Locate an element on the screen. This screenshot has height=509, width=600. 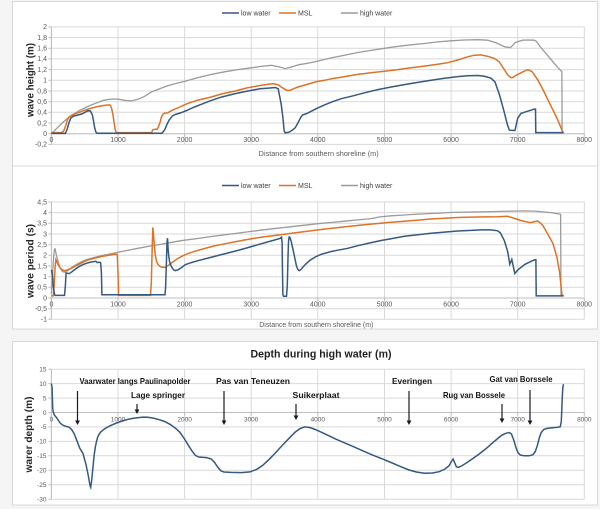
svg-text:Distance from southern shorel: Distance from southern shoreline (m) is located at coordinates (319, 154).